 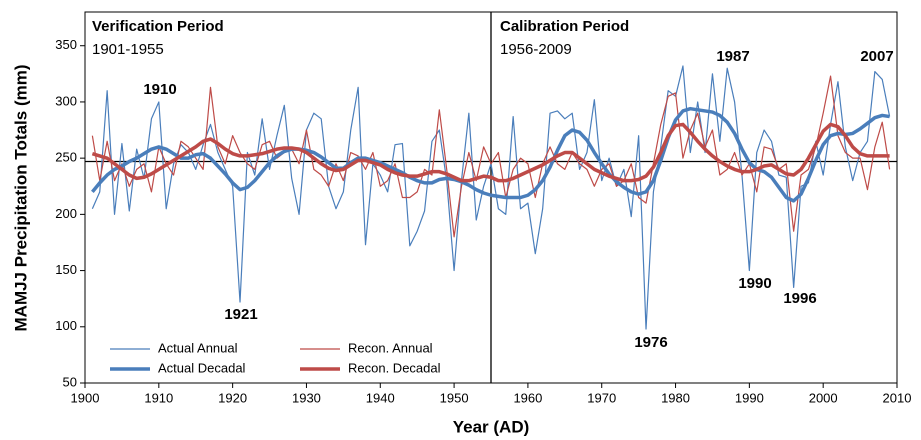 What do you see at coordinates (202, 367) in the screenshot?
I see `legend-label: Actual Decadal` at bounding box center [202, 367].